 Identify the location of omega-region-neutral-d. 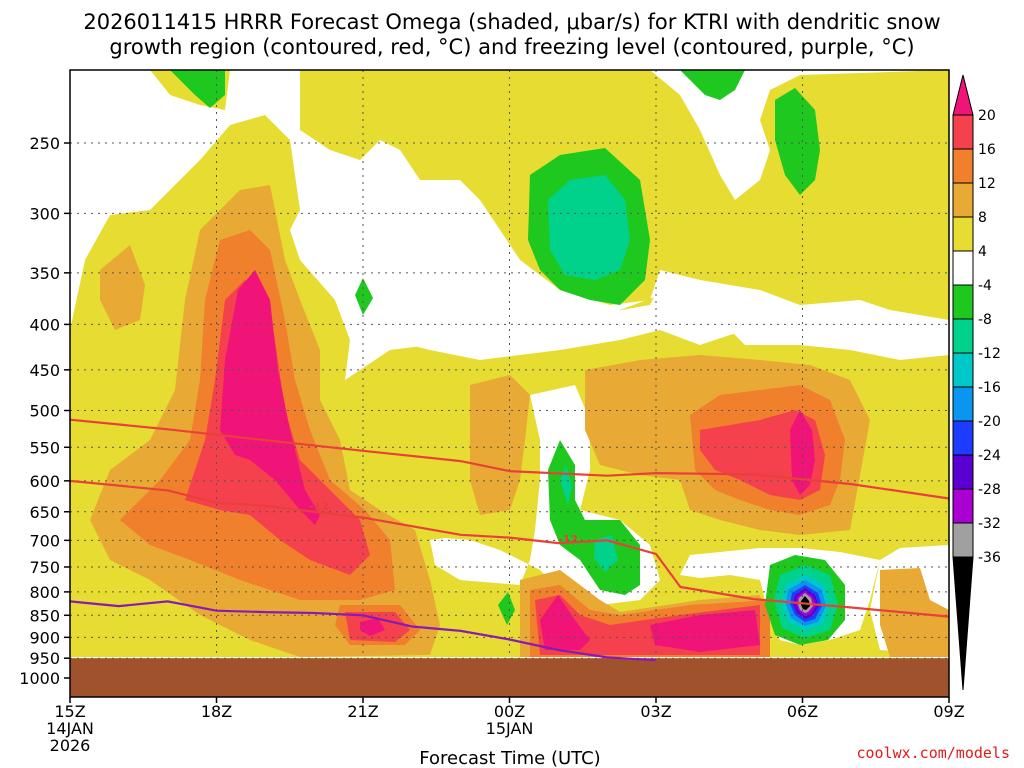
(522, 250).